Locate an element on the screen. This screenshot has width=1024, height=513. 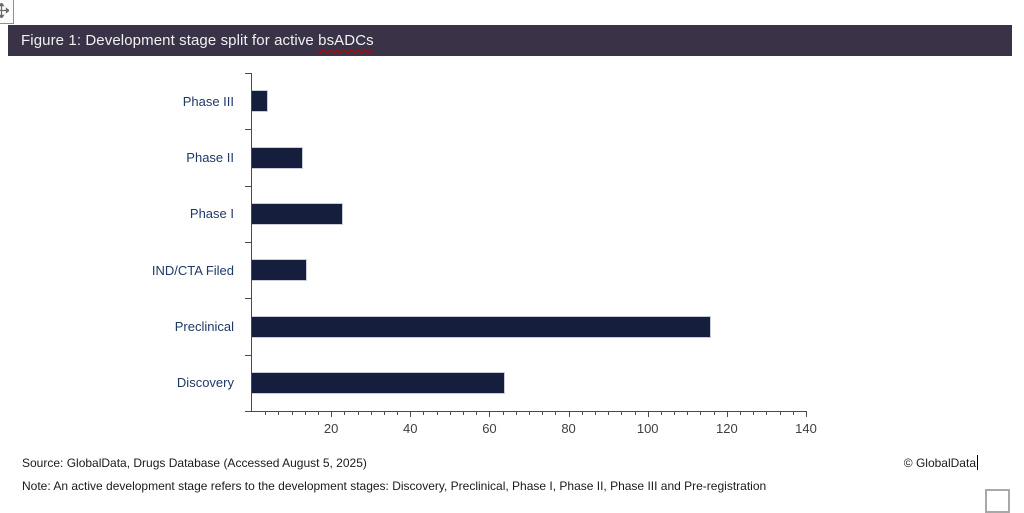
empty-box-icon is located at coordinates (997, 501).